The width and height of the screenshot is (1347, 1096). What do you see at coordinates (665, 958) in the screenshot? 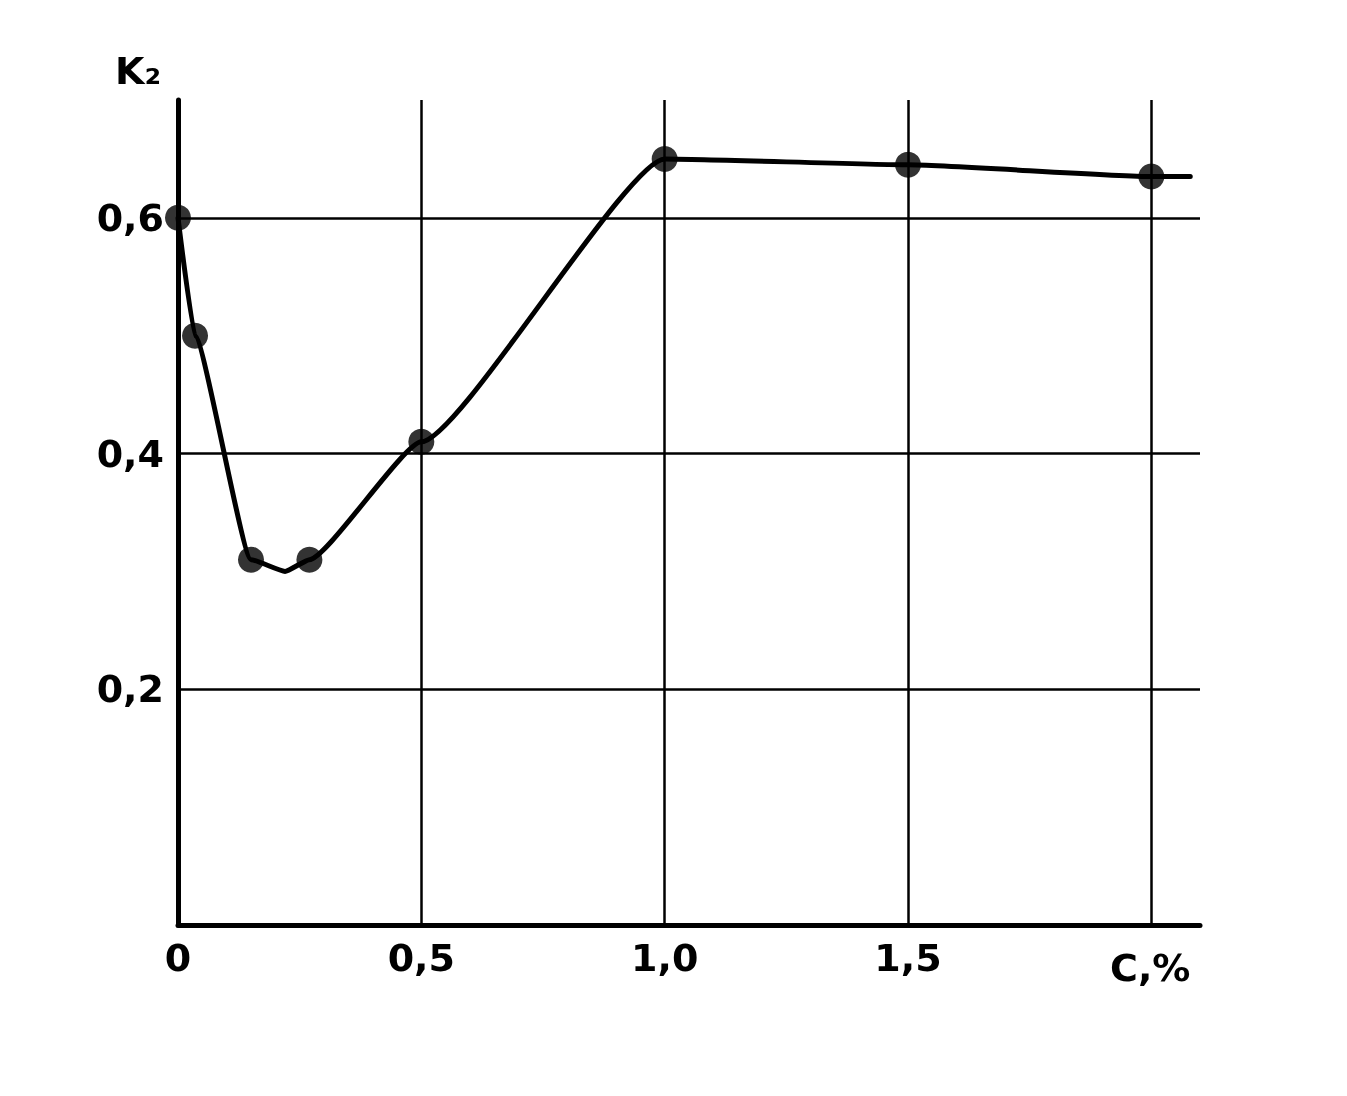
I see `x-tick-label: 1,0` at bounding box center [665, 958].